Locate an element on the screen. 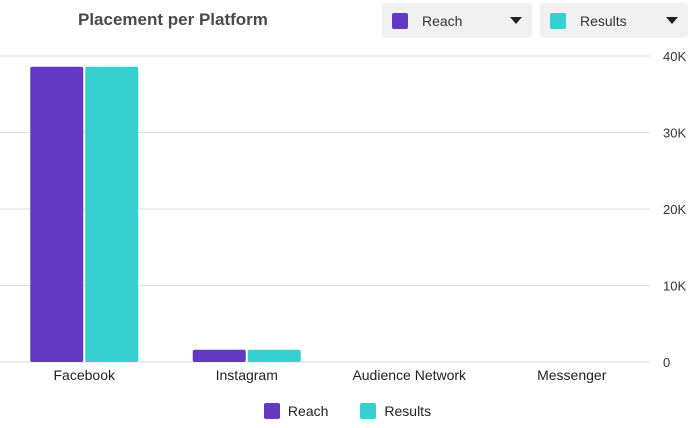 The height and width of the screenshot is (428, 695). y-tick-label: 30K is located at coordinates (674, 133).